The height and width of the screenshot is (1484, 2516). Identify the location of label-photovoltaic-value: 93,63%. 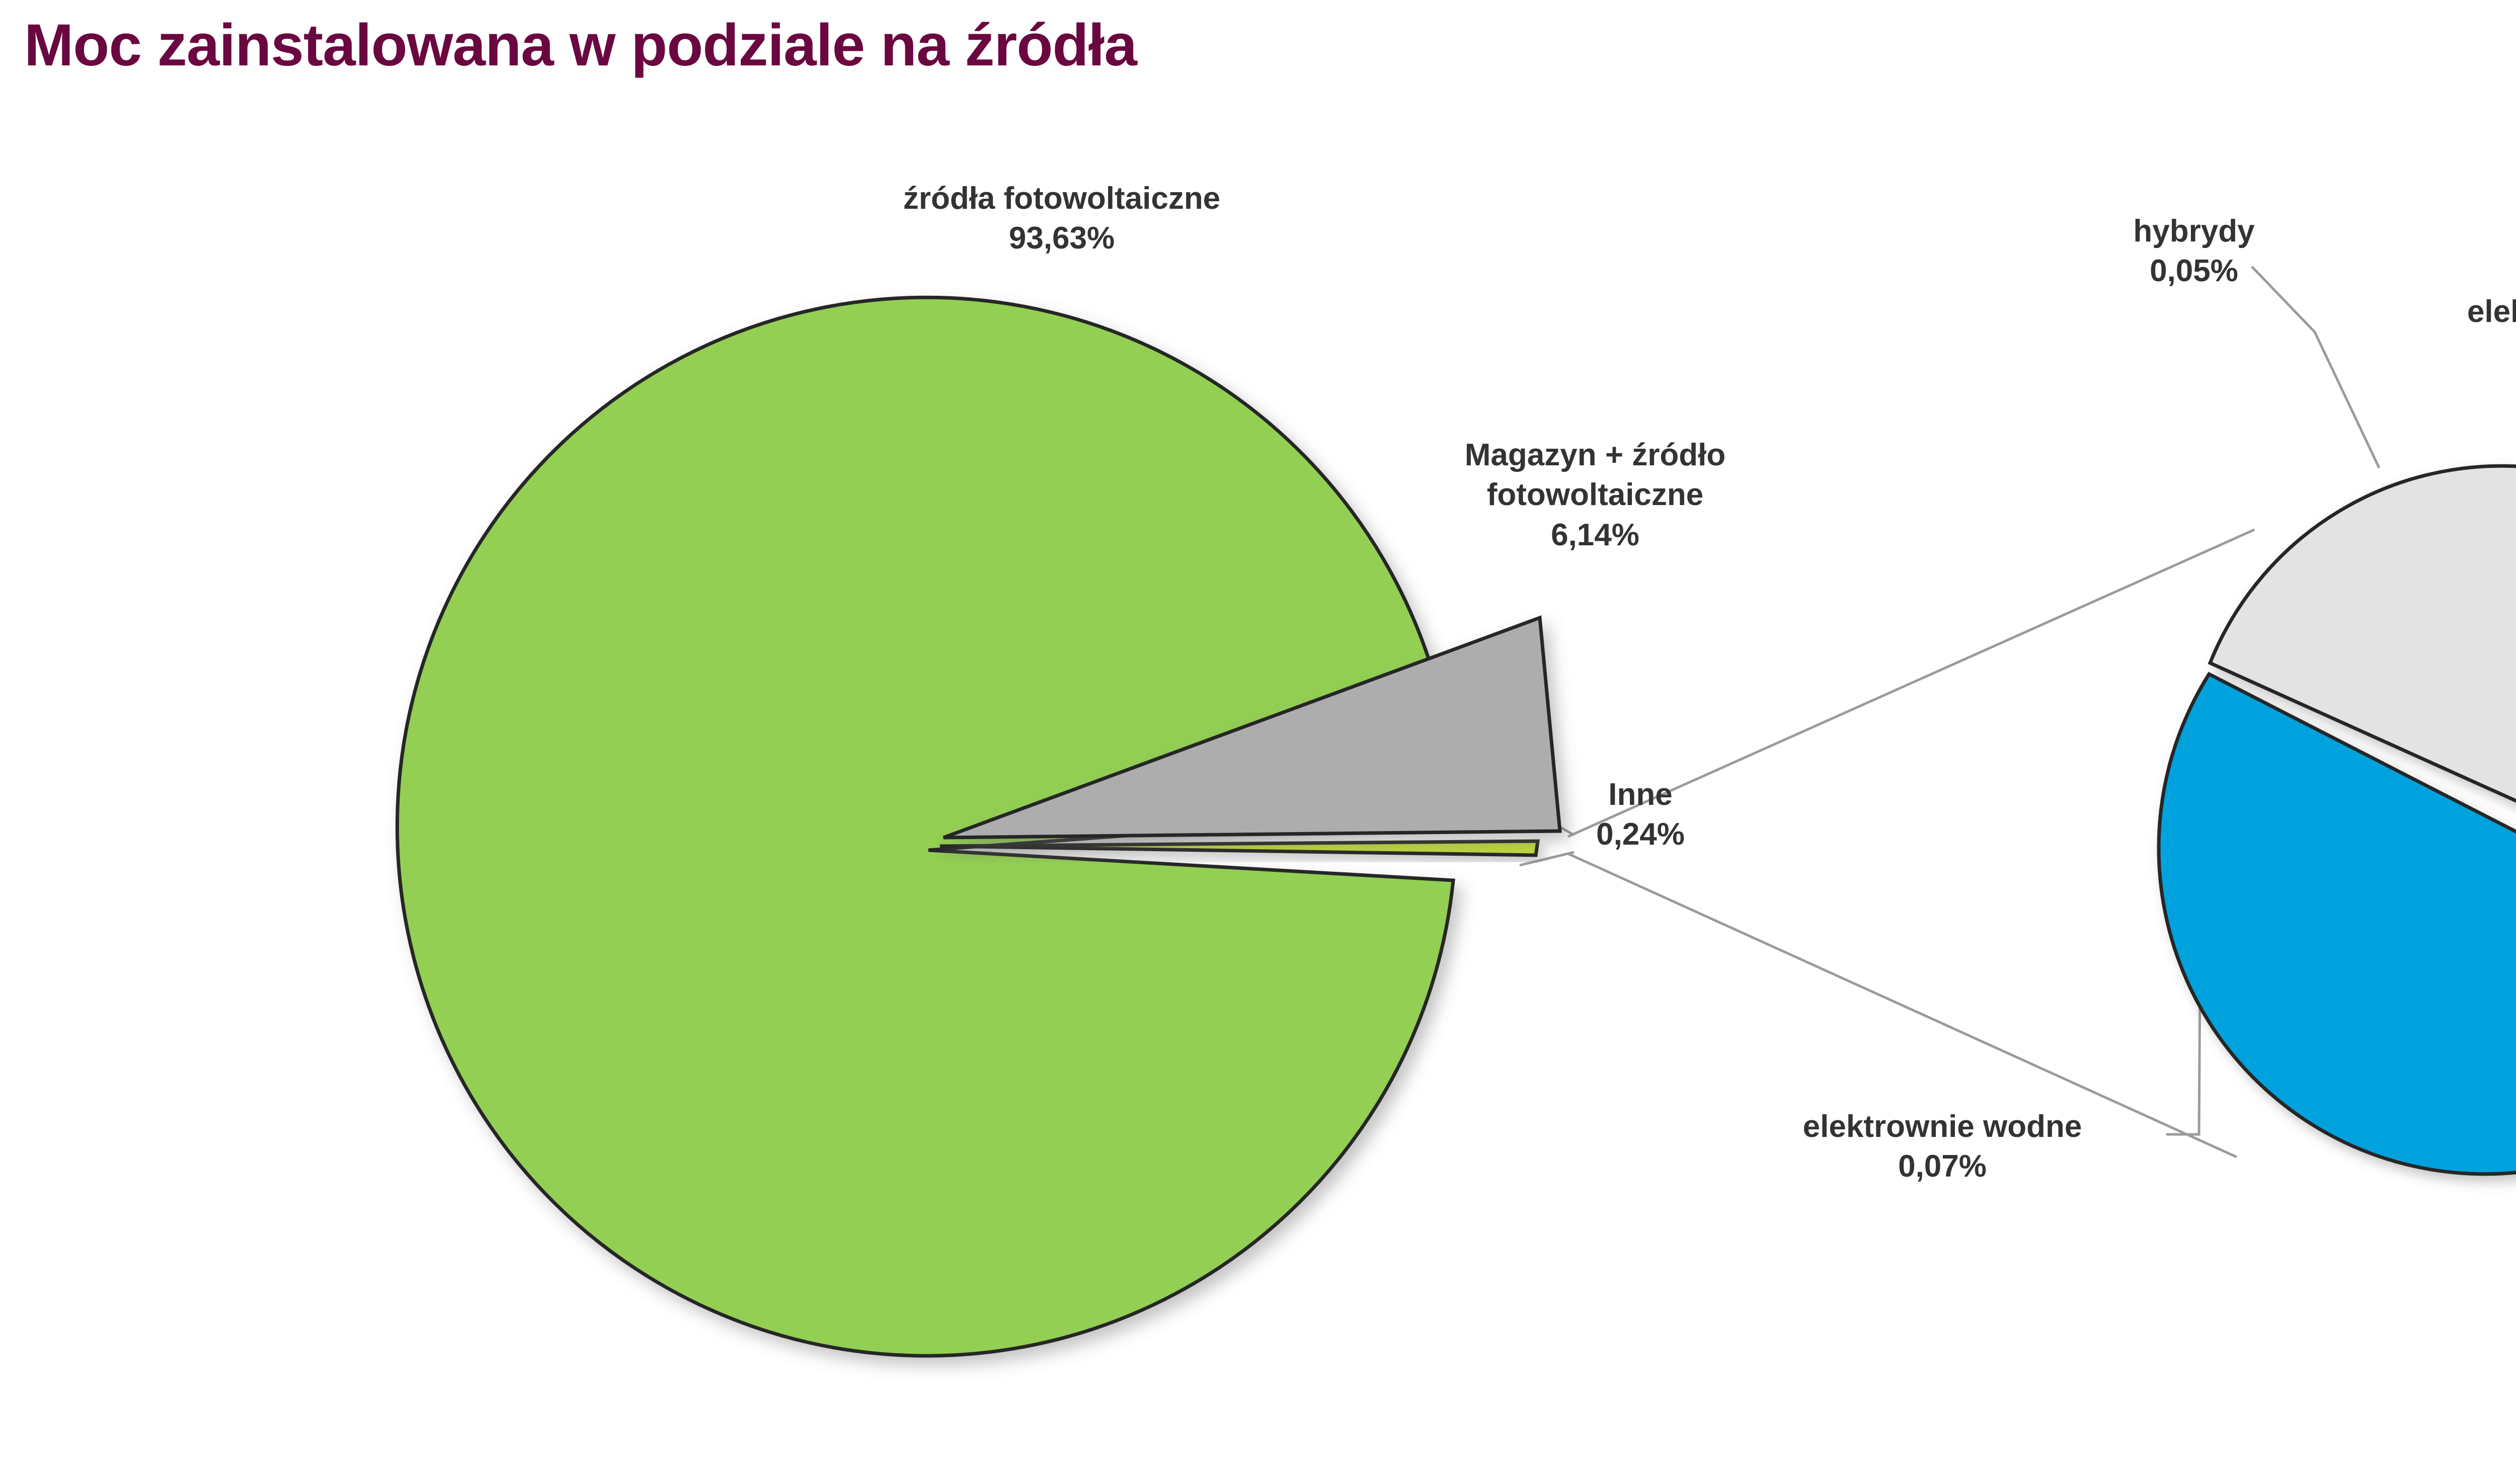
(1061, 238).